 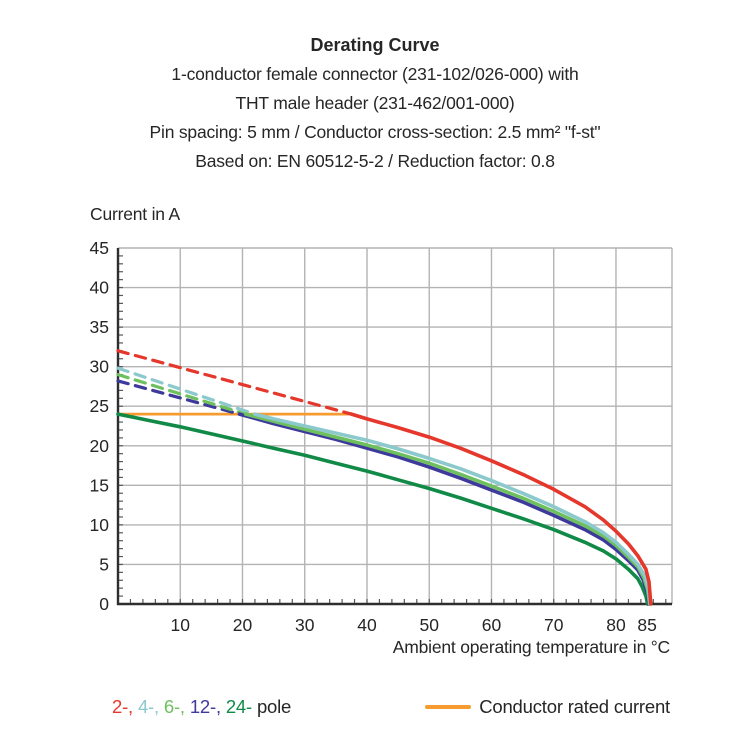 I want to click on rated-current-line-swatch, so click(x=448, y=707).